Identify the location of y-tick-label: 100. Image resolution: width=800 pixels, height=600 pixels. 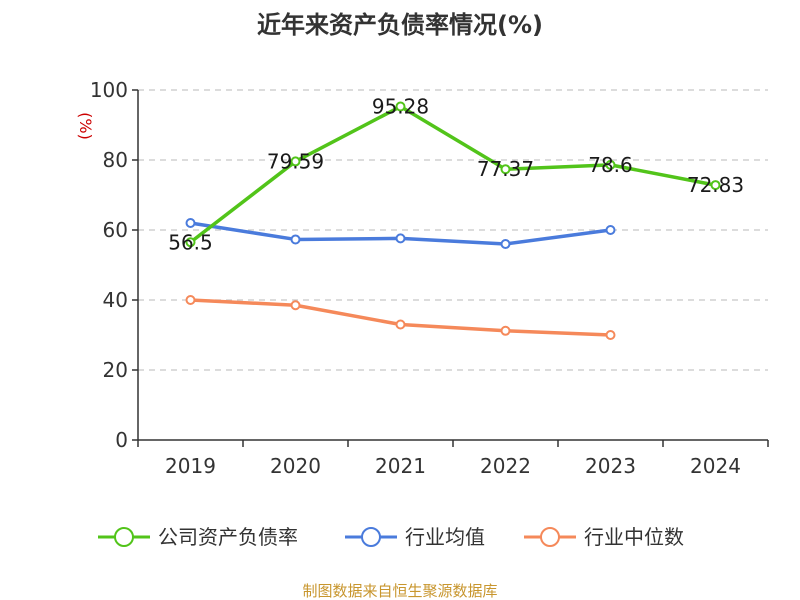
(109, 90).